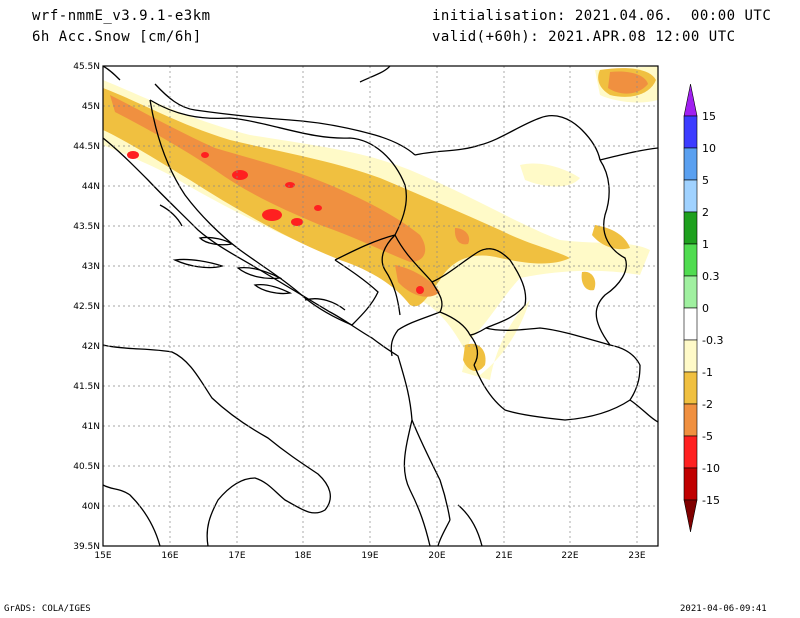 The height and width of the screenshot is (618, 800). What do you see at coordinates (711, 500) in the screenshot?
I see `legend-label: -15` at bounding box center [711, 500].